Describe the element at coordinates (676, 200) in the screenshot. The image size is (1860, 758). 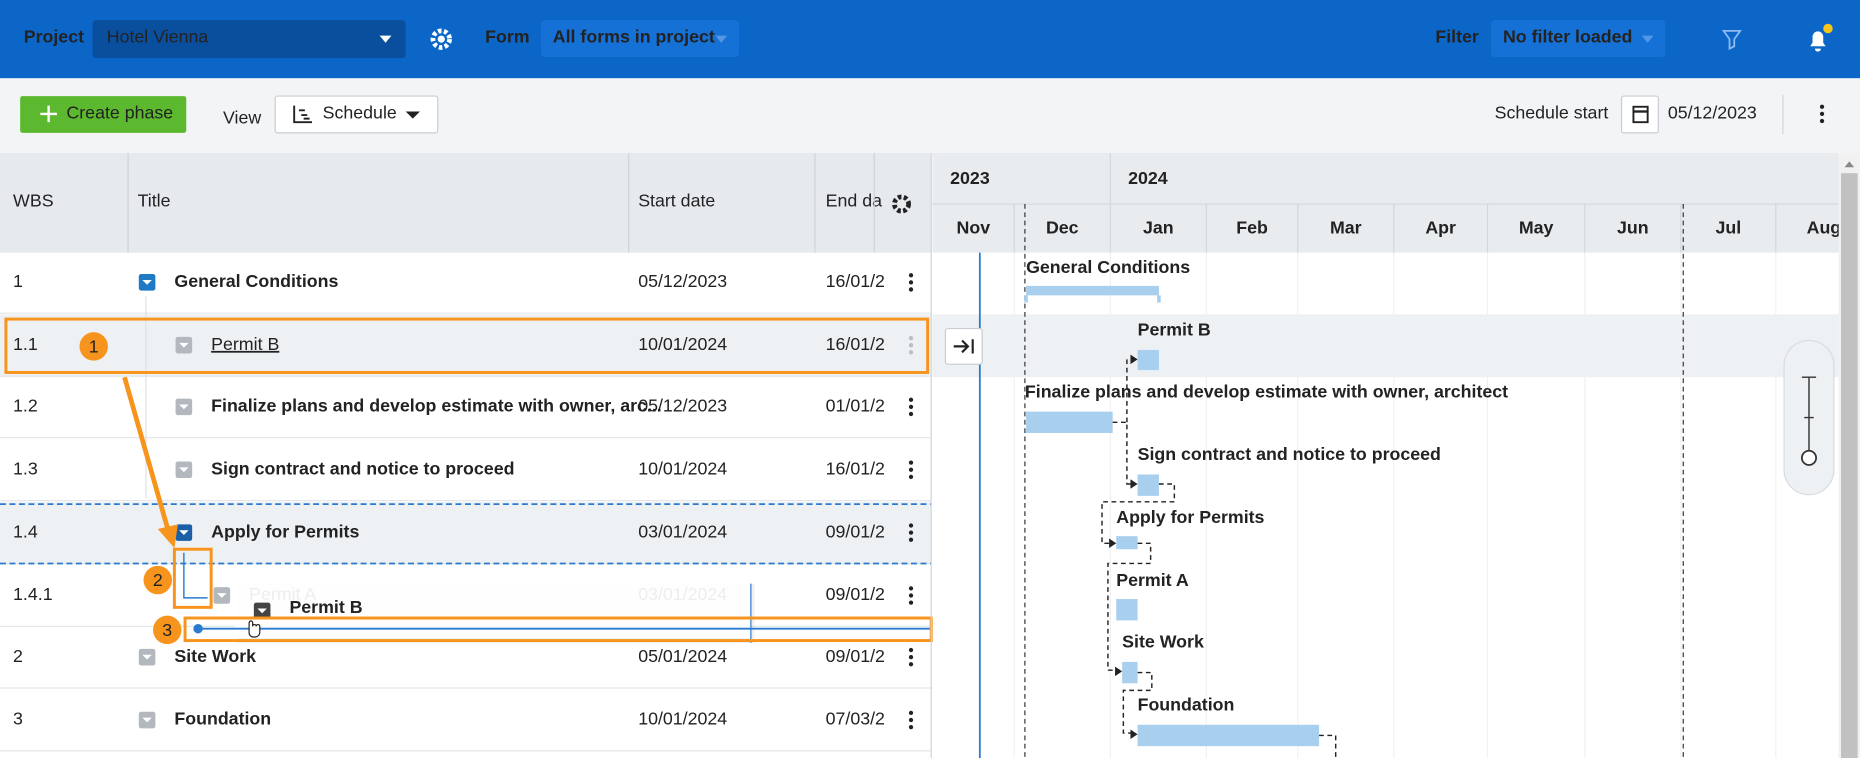
I see `column-header: Start date` at that location.